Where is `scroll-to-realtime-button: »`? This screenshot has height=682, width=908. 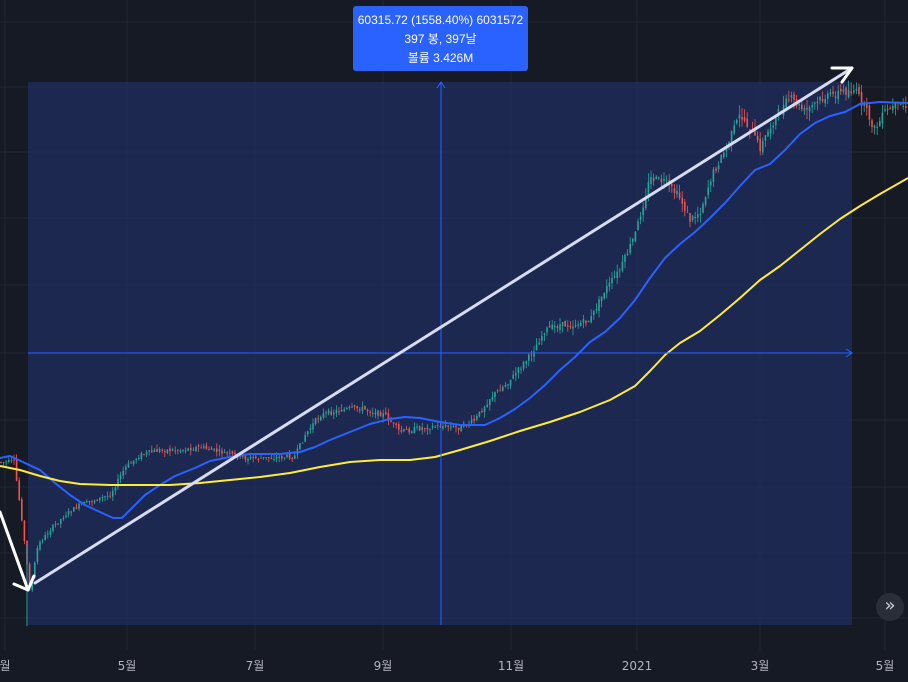
scroll-to-realtime-button: » is located at coordinates (890, 607).